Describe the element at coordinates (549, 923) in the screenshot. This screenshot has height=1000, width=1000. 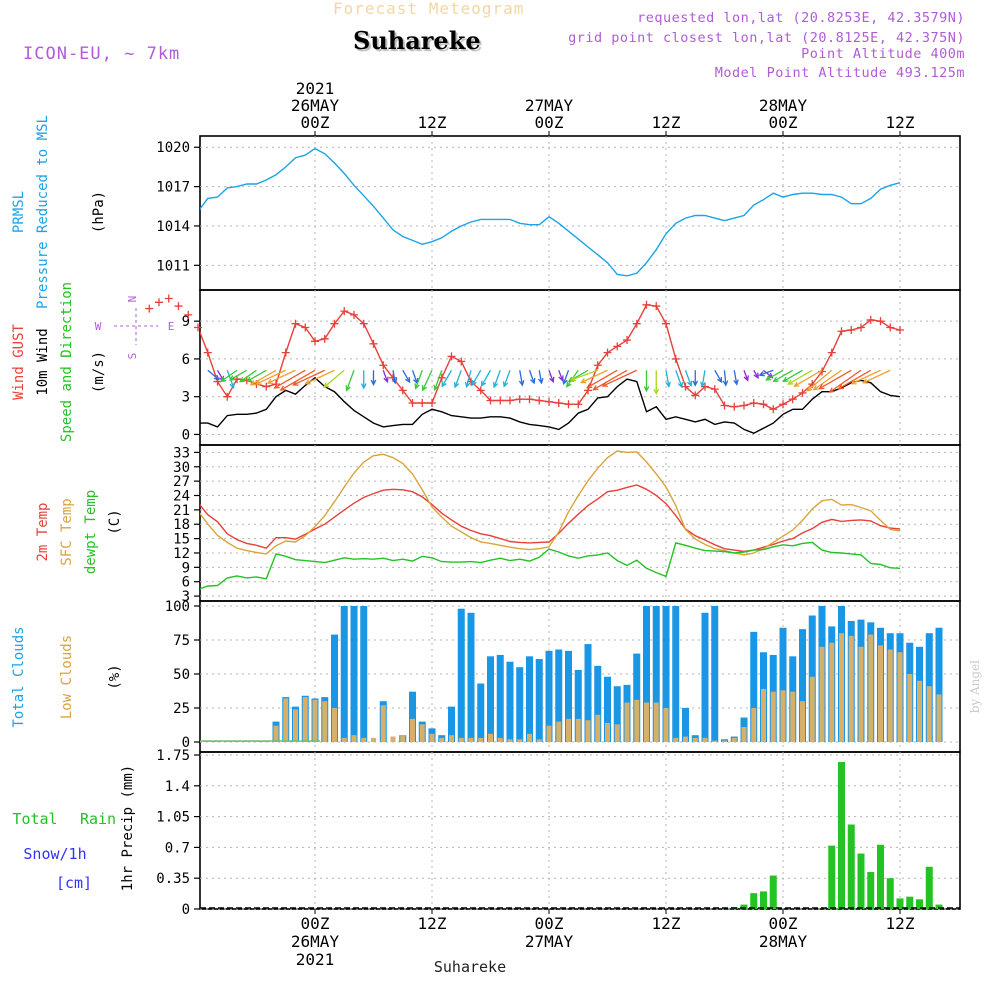
I see `bottom-time-label: 00Z` at that location.